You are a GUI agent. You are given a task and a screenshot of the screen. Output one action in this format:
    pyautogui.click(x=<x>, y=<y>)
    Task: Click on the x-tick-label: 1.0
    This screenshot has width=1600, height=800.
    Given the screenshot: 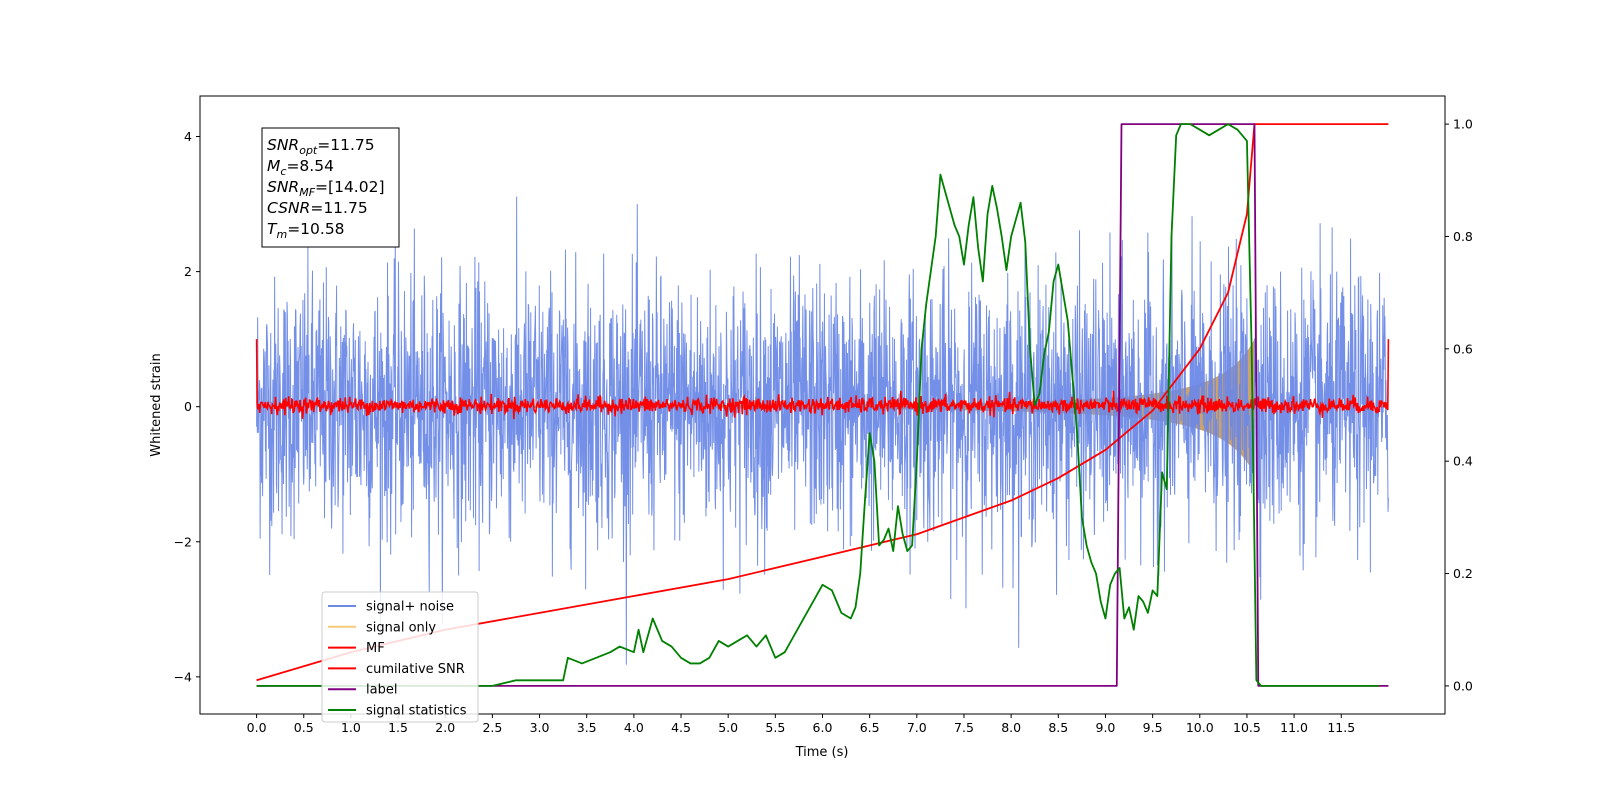 What is the action you would take?
    pyautogui.click(x=351, y=727)
    